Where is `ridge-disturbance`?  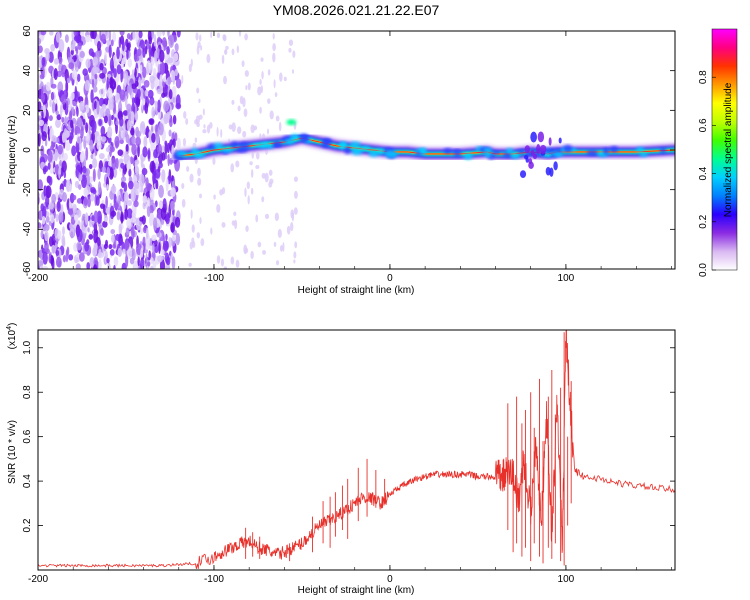 ridge-disturbance is located at coordinates (527, 149).